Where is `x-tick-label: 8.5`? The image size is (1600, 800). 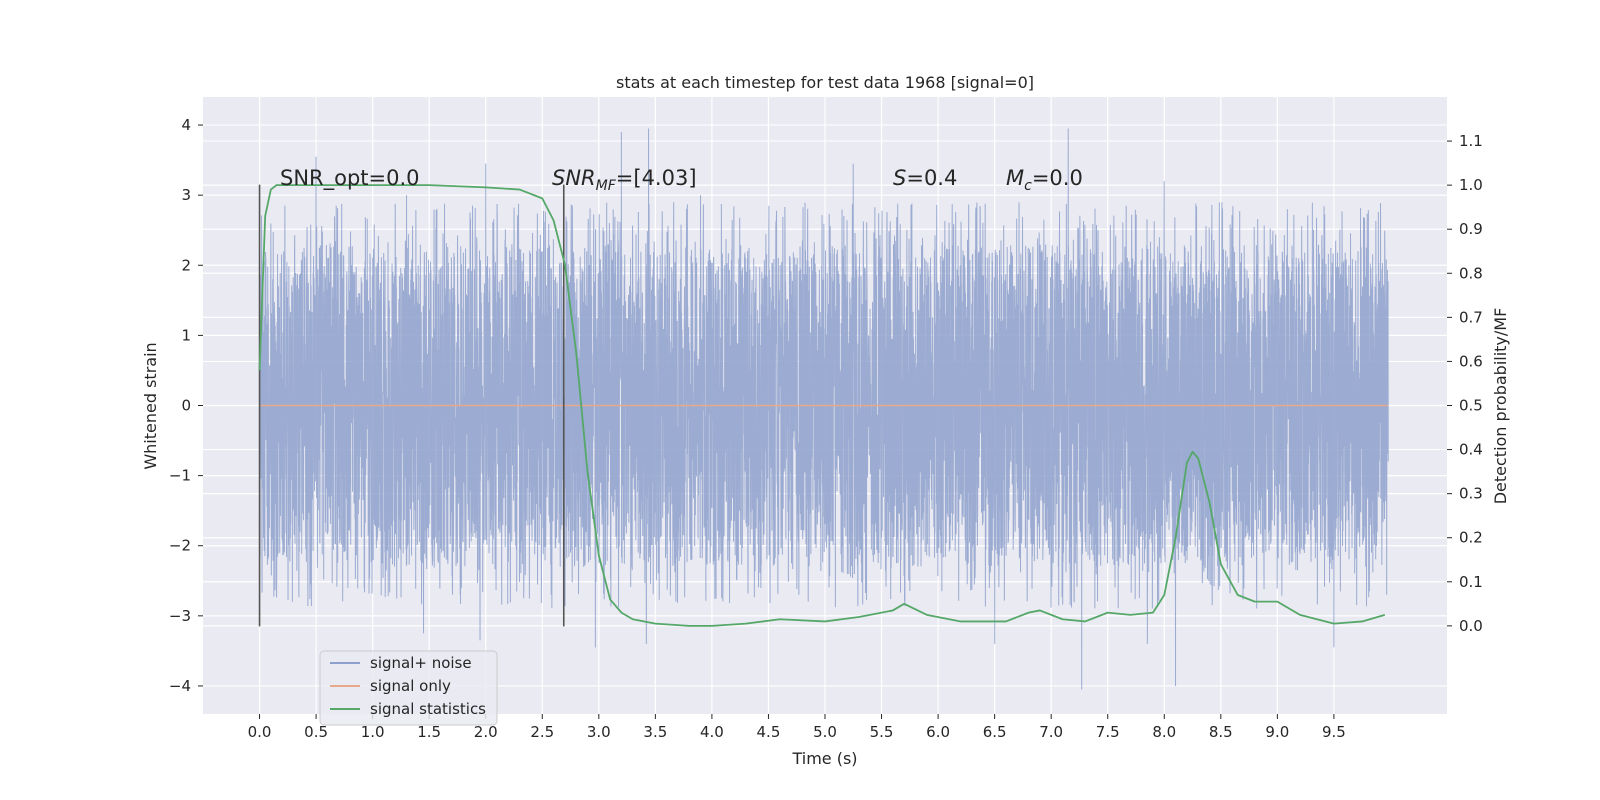 x-tick-label: 8.5 is located at coordinates (1221, 732).